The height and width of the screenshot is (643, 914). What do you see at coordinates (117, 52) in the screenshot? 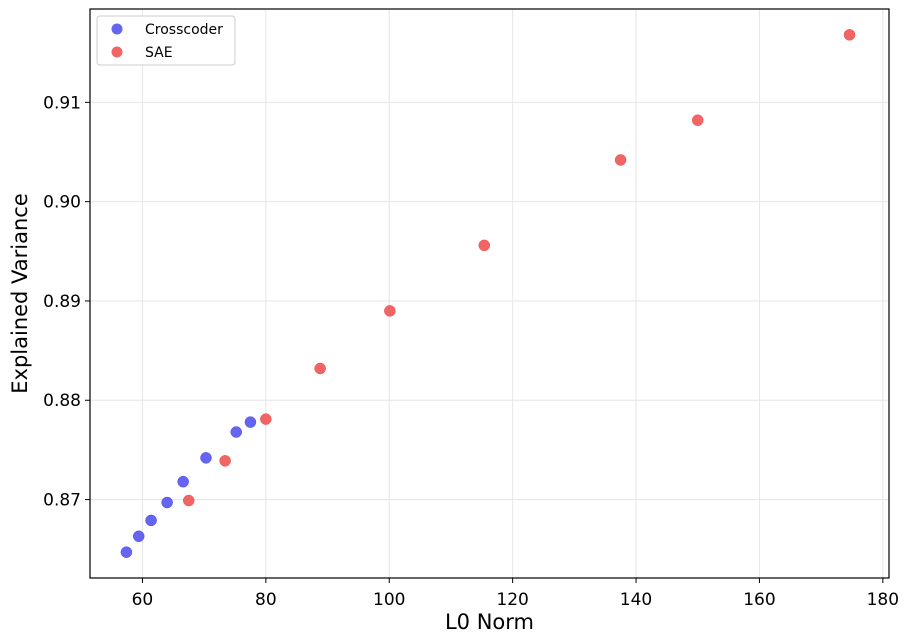
I see `legend-marker-sae` at bounding box center [117, 52].